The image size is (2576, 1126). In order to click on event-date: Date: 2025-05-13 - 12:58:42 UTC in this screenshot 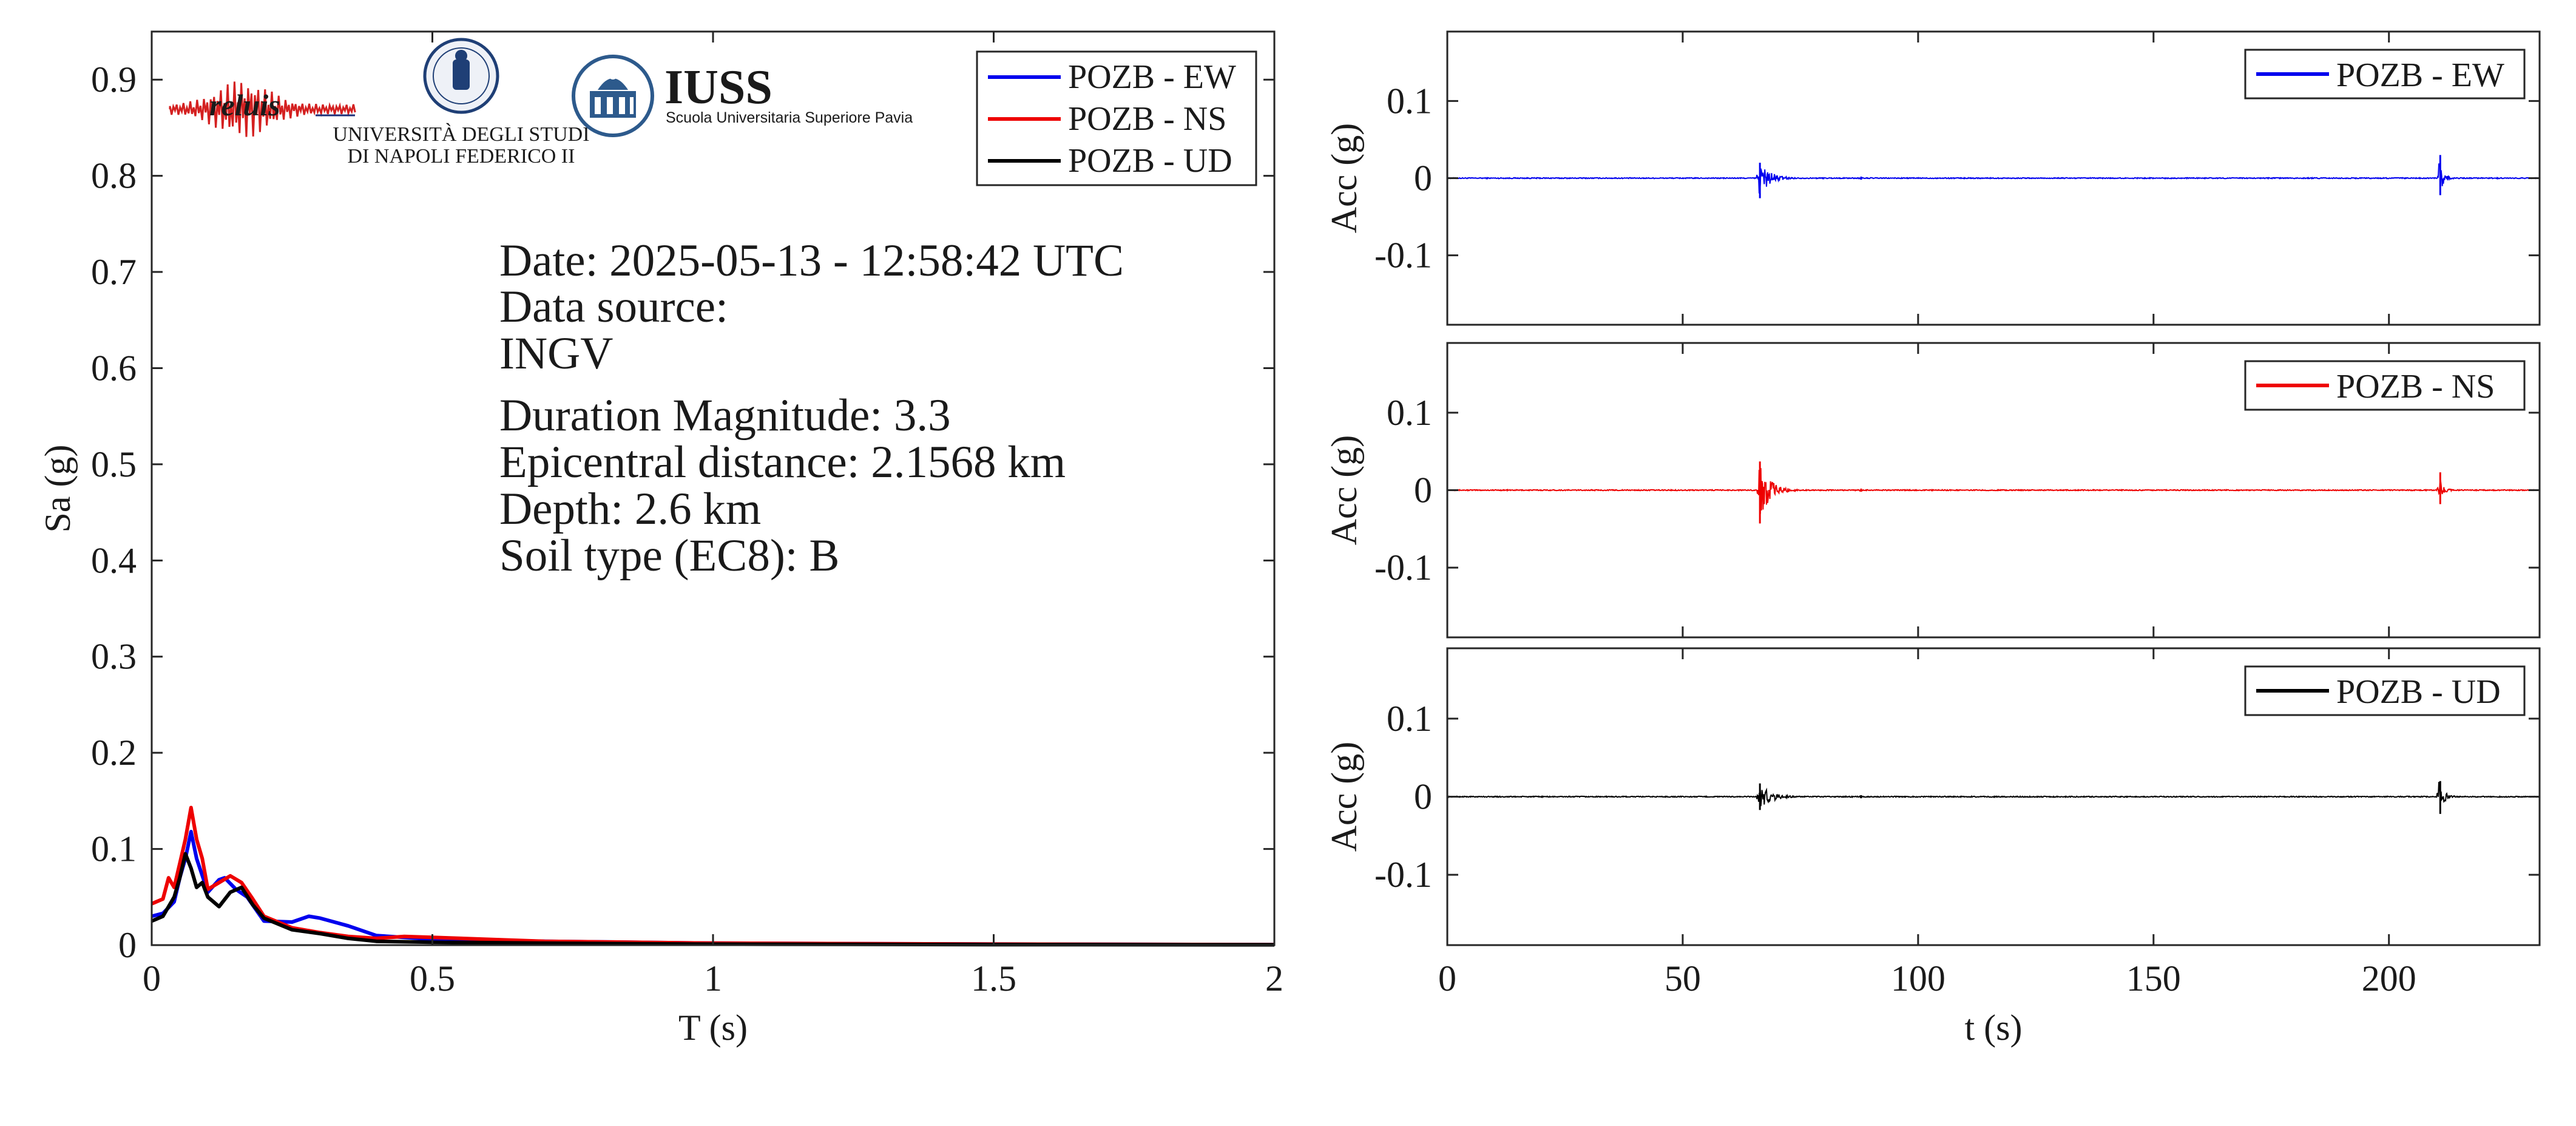, I will do `click(811, 261)`.